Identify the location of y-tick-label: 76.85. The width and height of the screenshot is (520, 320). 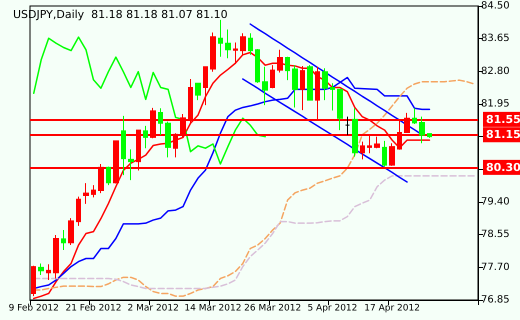
(495, 300).